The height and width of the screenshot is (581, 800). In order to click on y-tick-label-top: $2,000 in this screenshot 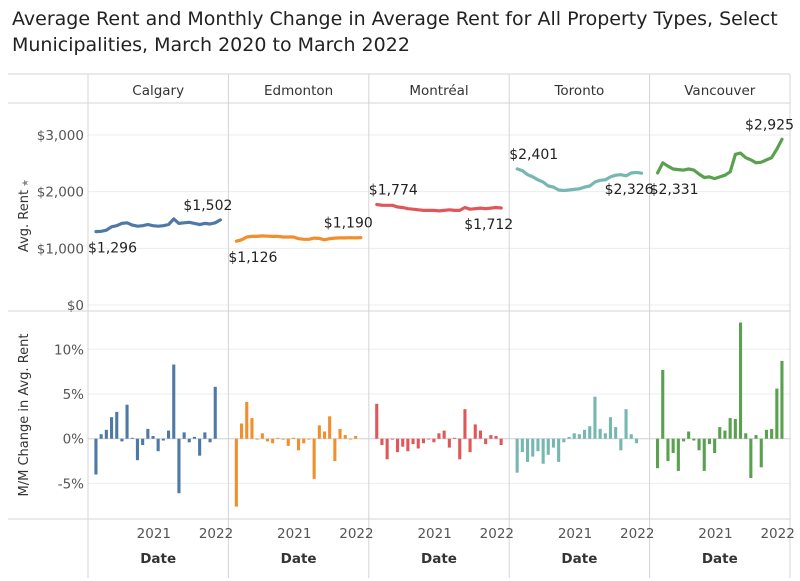, I will do `click(60, 193)`.